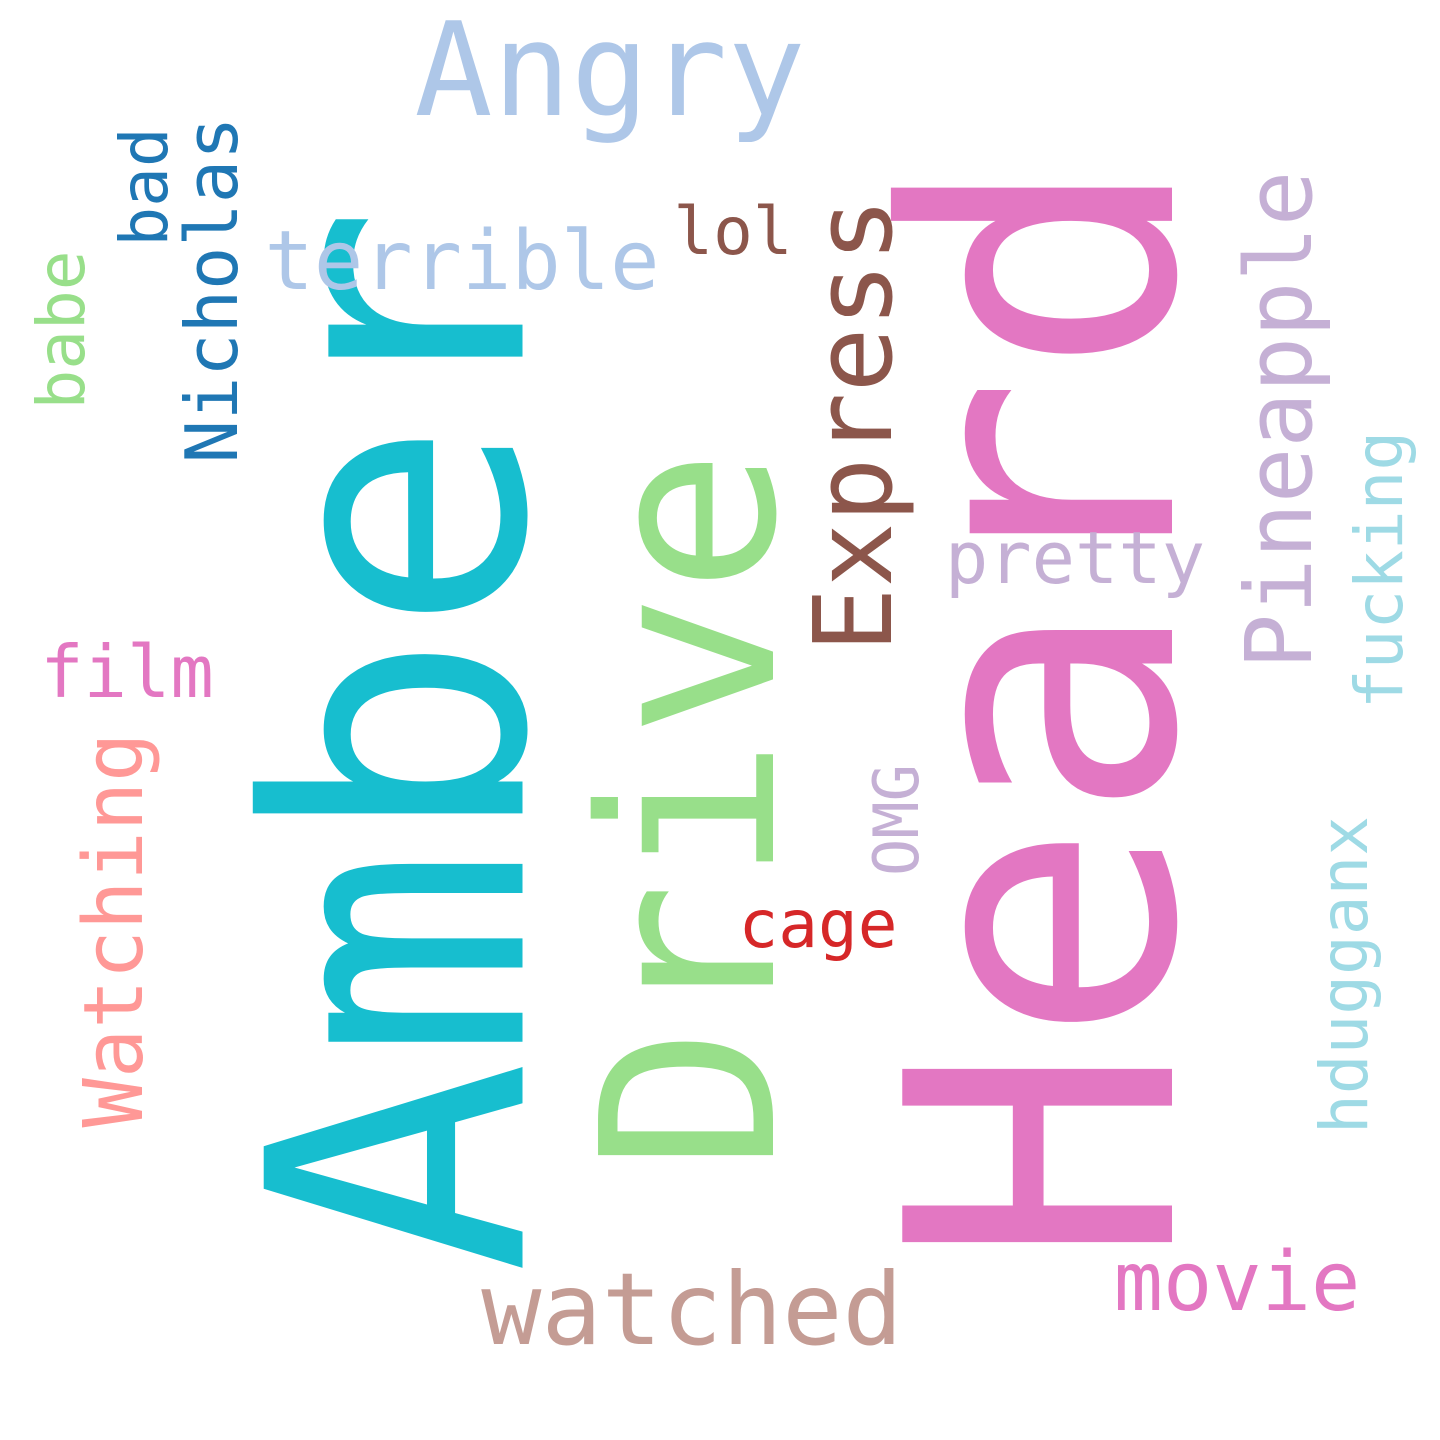  What do you see at coordinates (61, 330) in the screenshot?
I see `word-babe: babe` at bounding box center [61, 330].